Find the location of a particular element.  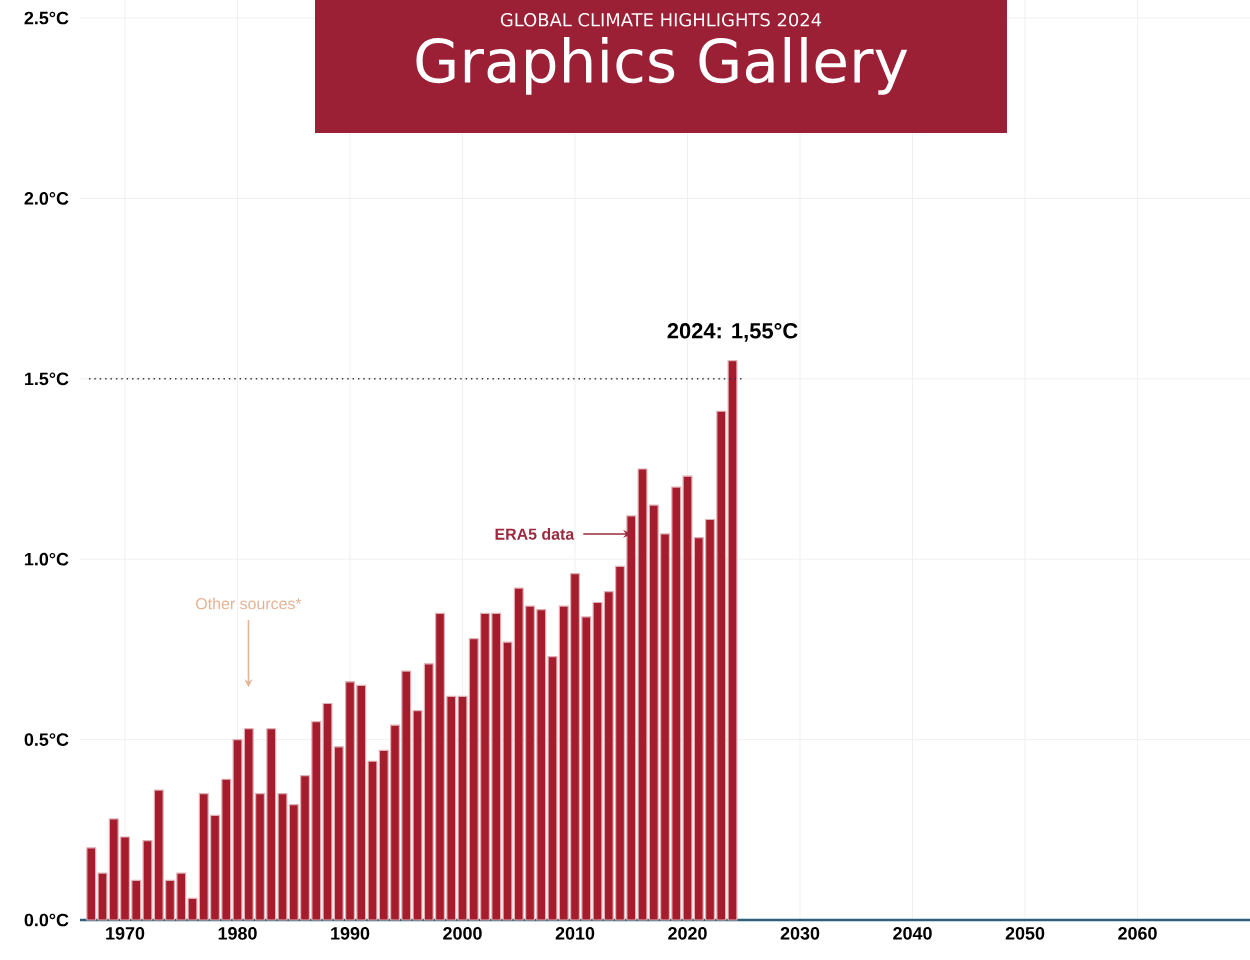

x-tick-label: 2000 is located at coordinates (462, 933).